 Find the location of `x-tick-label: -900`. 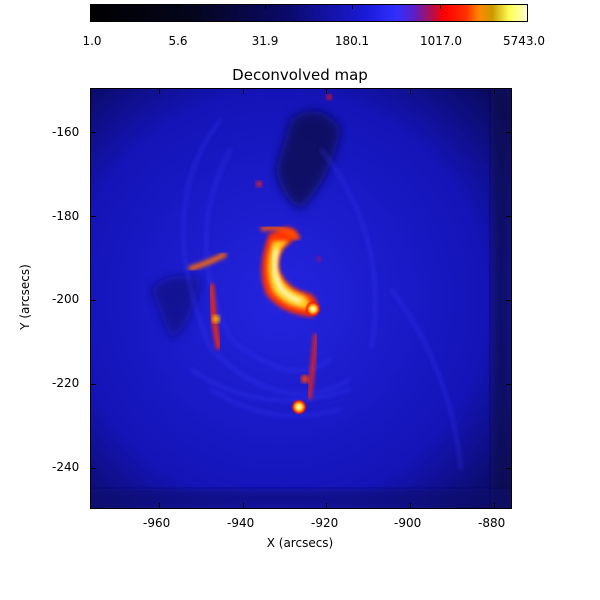

x-tick-label: -900 is located at coordinates (408, 523).